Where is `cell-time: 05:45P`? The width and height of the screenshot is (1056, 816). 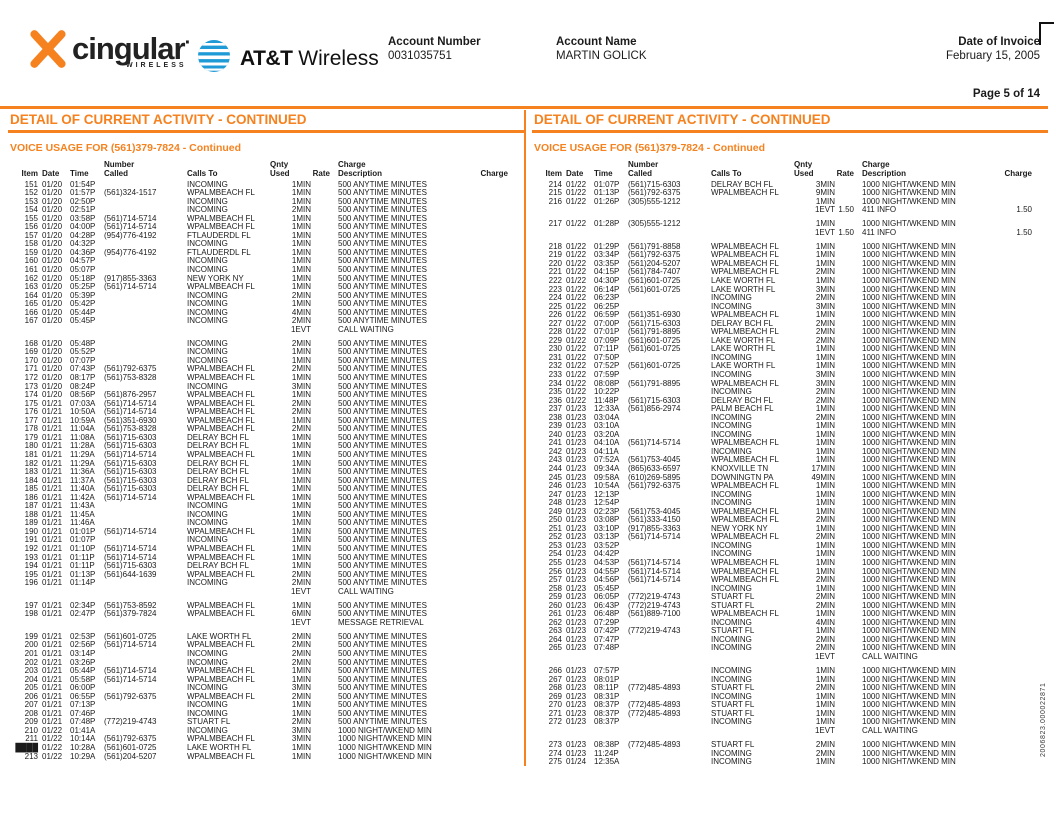 cell-time: 05:45P is located at coordinates (83, 321).